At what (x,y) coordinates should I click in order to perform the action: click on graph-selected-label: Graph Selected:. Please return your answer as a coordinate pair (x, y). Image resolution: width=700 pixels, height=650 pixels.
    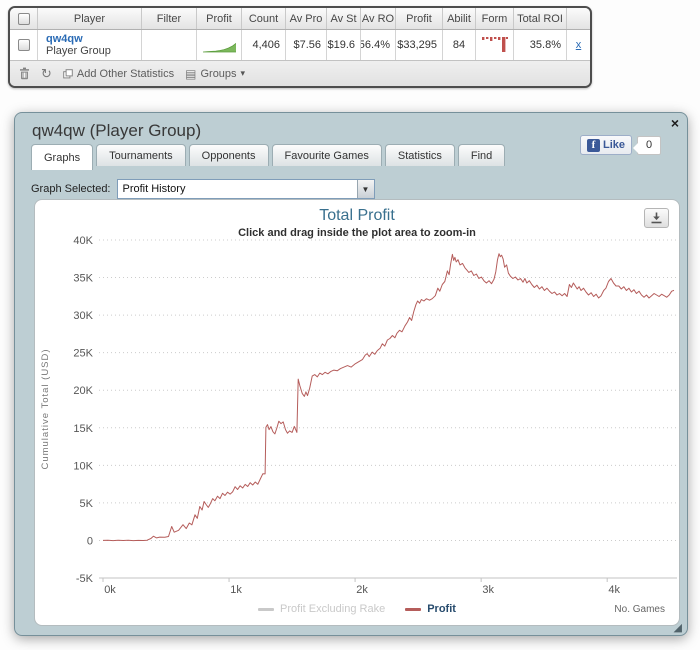
    Looking at the image, I should click on (71, 189).